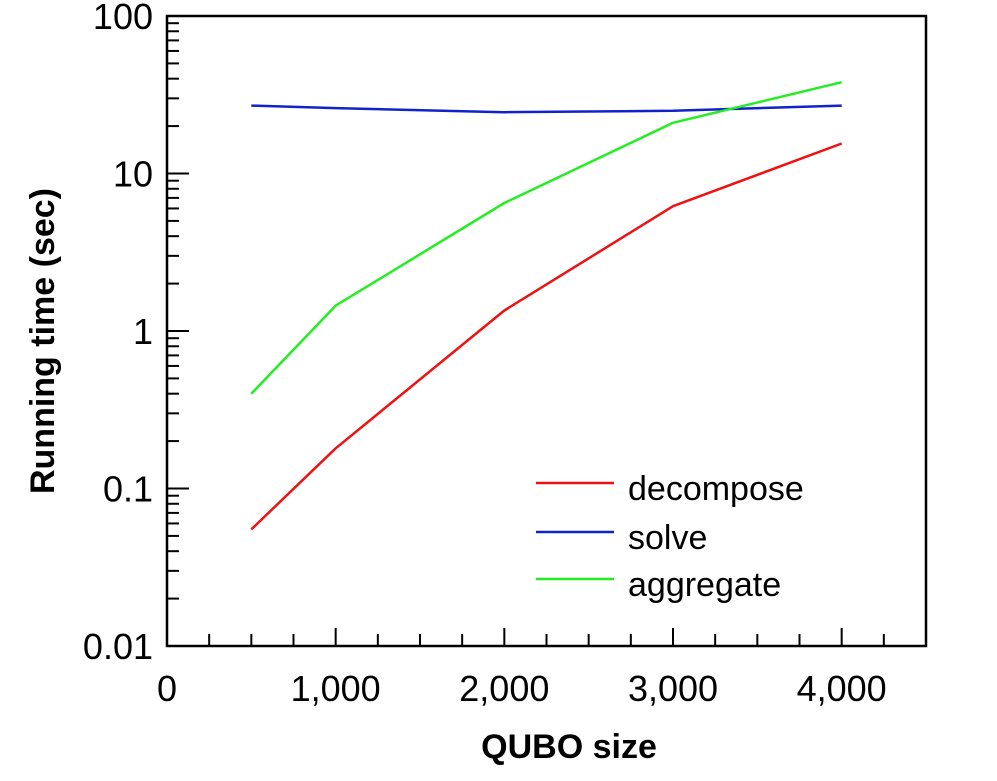 The image size is (997, 781). Describe the element at coordinates (546, 109) in the screenshot. I see `series-line-solve` at that location.